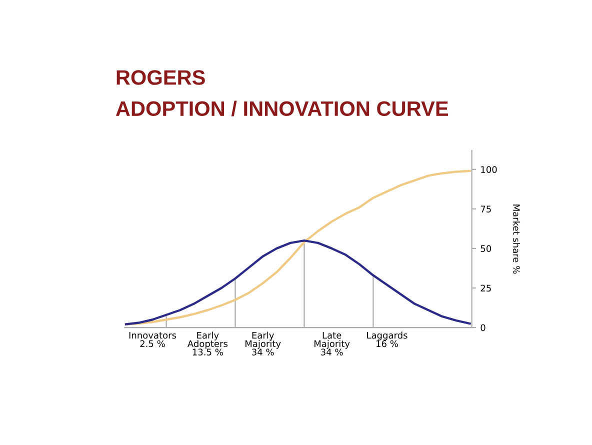 Image resolution: width=592 pixels, height=445 pixels. Describe the element at coordinates (207, 344) in the screenshot. I see `x-tick-label: Early Adopters 13.5 %` at that location.